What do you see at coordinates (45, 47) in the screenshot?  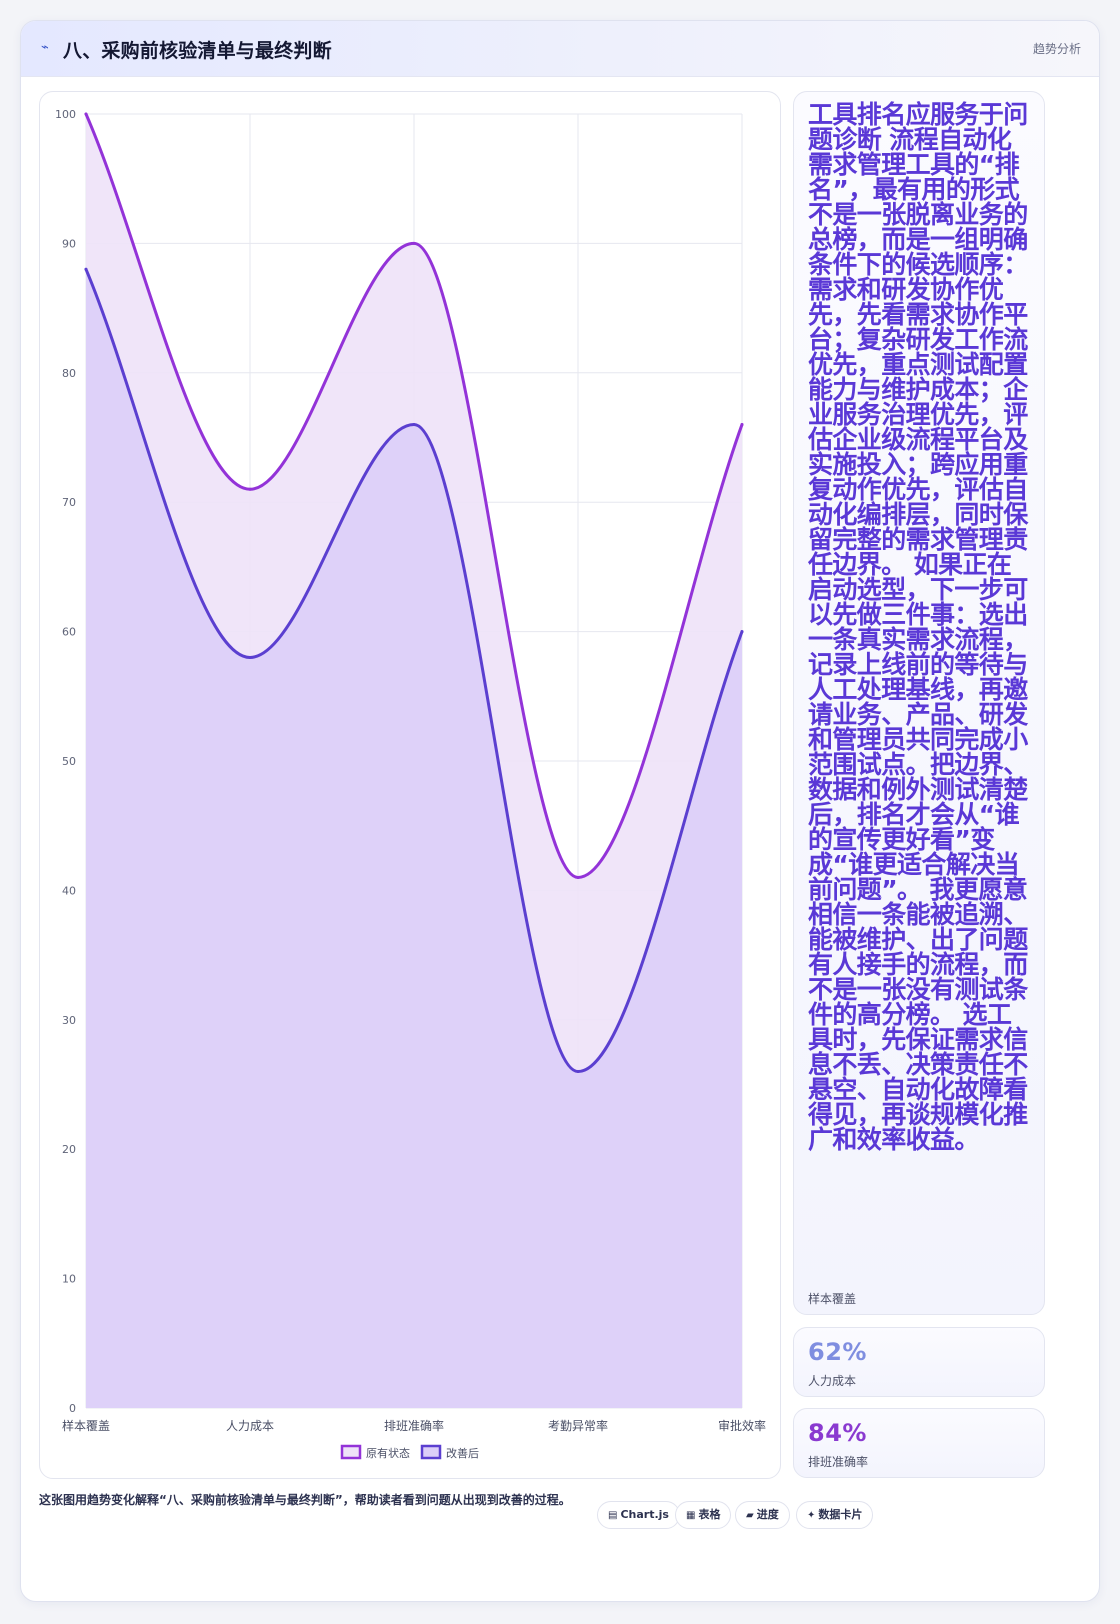 I see `chart-line-icon: ⌁` at bounding box center [45, 47].